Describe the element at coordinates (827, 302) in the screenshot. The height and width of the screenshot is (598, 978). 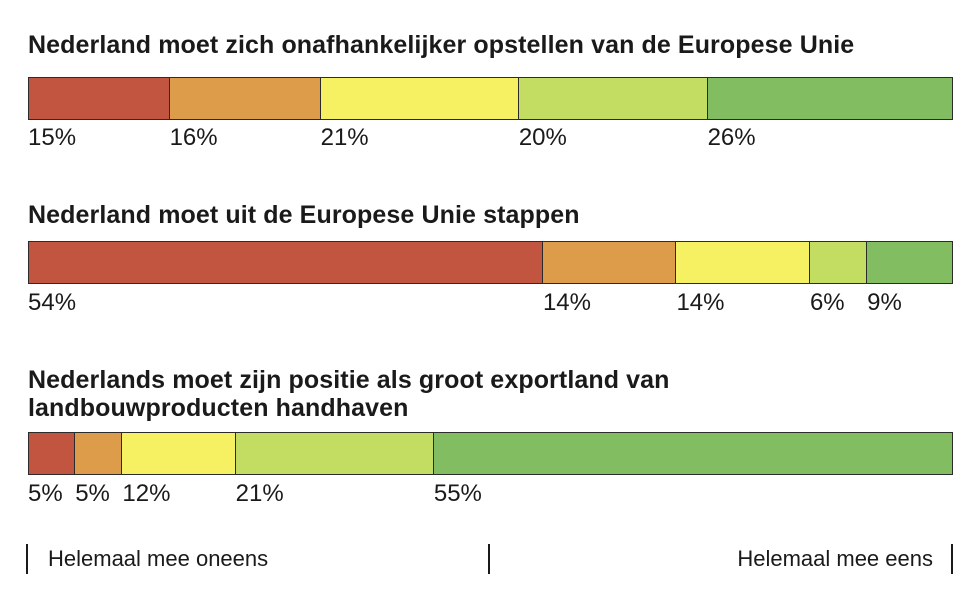
I see `segment-value-label: 6%` at that location.